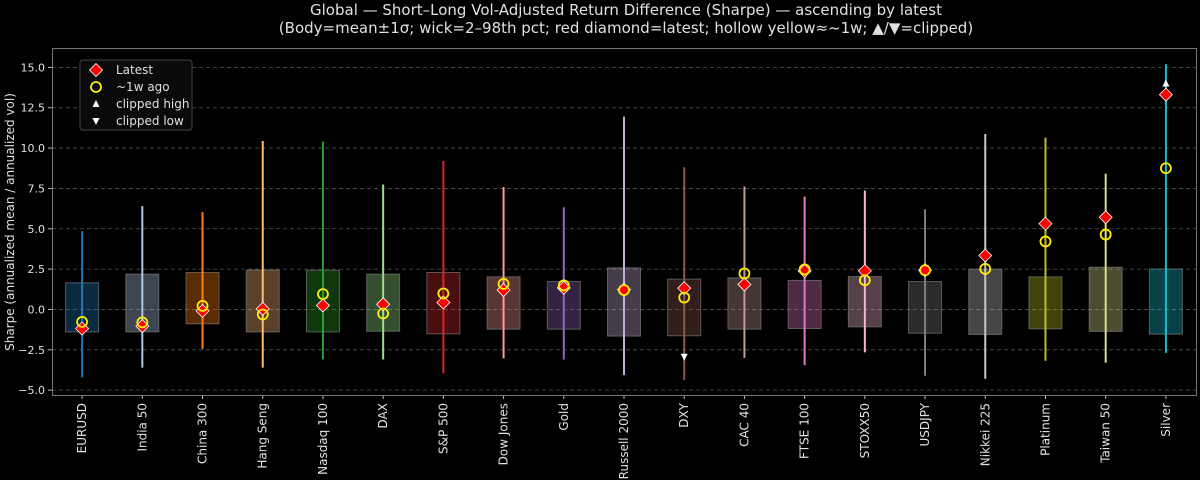 This screenshot has width=1200, height=480. I want to click on x-tick-label: China 300, so click(203, 433).